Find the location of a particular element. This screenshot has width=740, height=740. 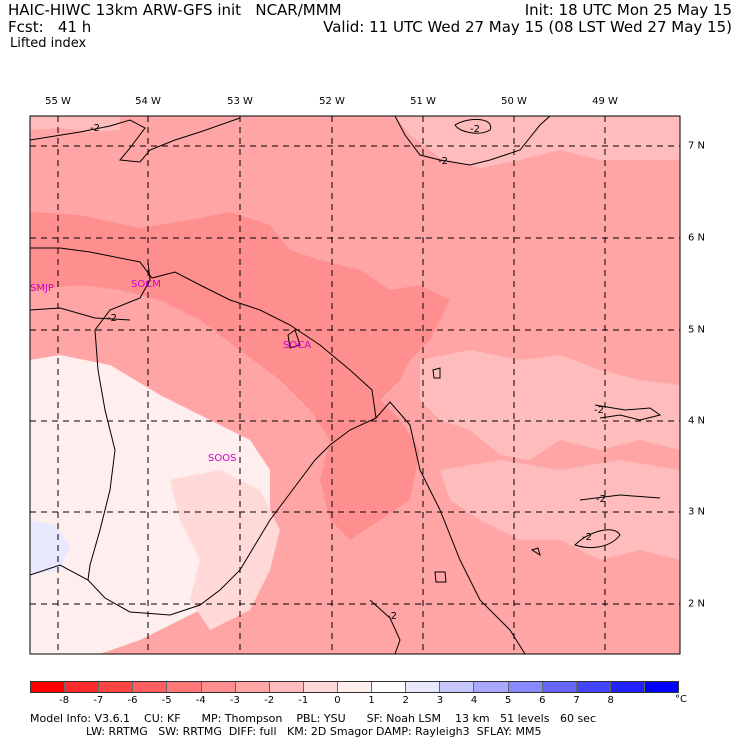

station-label: SOCM is located at coordinates (146, 284).